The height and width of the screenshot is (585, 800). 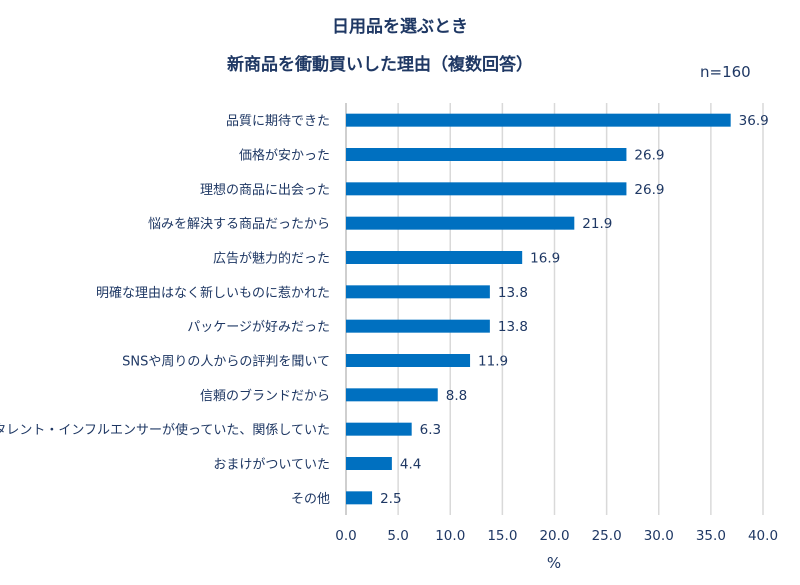 What do you see at coordinates (597, 224) in the screenshot?
I see `value-label: 21.9` at bounding box center [597, 224].